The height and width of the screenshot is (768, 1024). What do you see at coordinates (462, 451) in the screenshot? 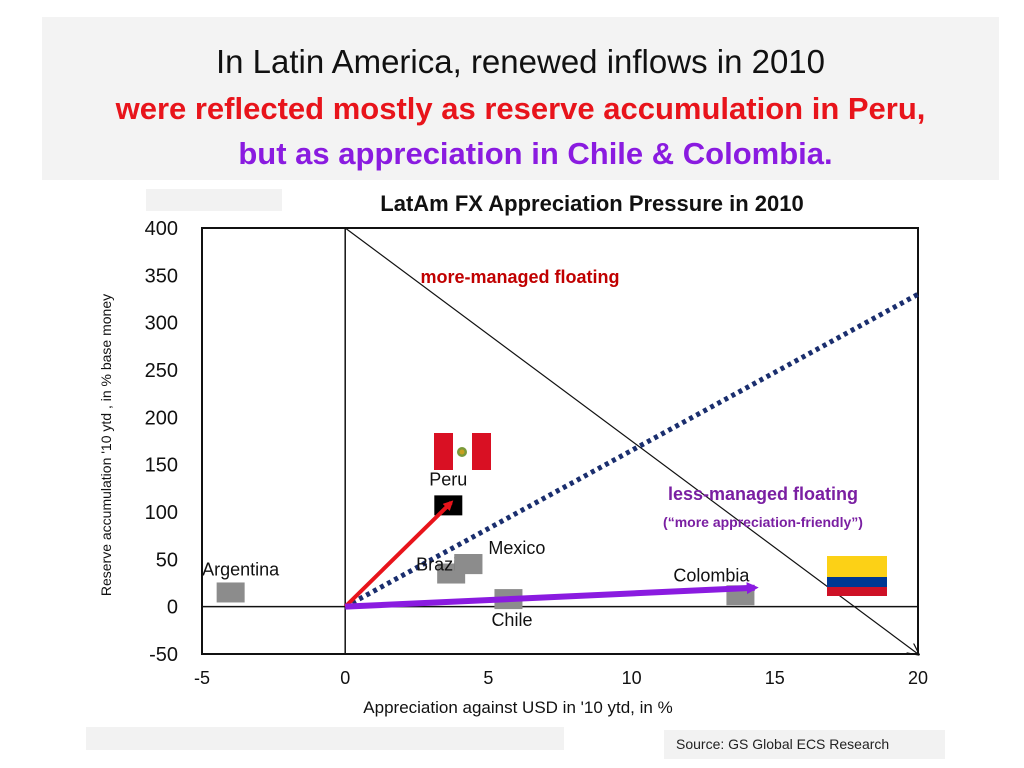
I see `peru-flag-icon` at bounding box center [462, 451].